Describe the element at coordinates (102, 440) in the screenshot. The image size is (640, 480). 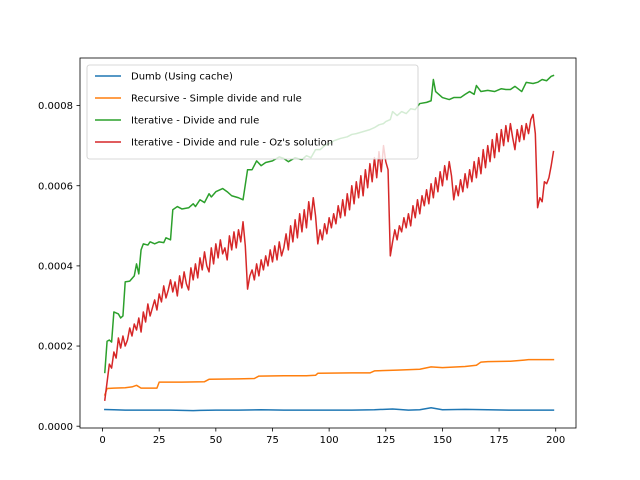
I see `x-tick-label: 0` at that location.